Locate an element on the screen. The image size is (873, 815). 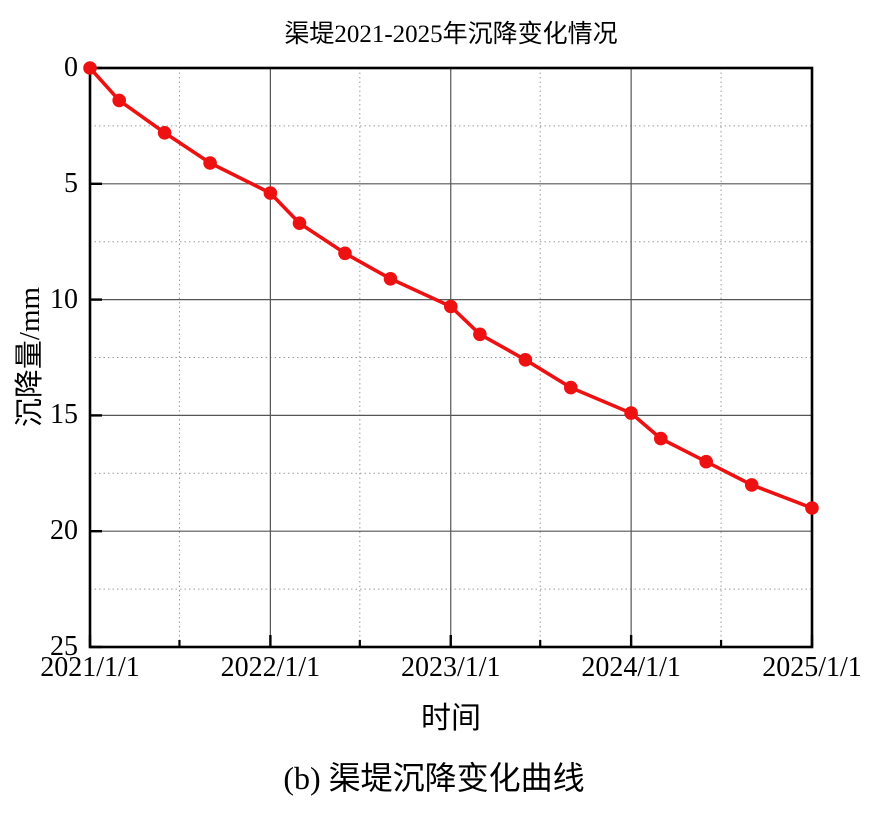
y-tick-label: 0 is located at coordinates (71, 67).